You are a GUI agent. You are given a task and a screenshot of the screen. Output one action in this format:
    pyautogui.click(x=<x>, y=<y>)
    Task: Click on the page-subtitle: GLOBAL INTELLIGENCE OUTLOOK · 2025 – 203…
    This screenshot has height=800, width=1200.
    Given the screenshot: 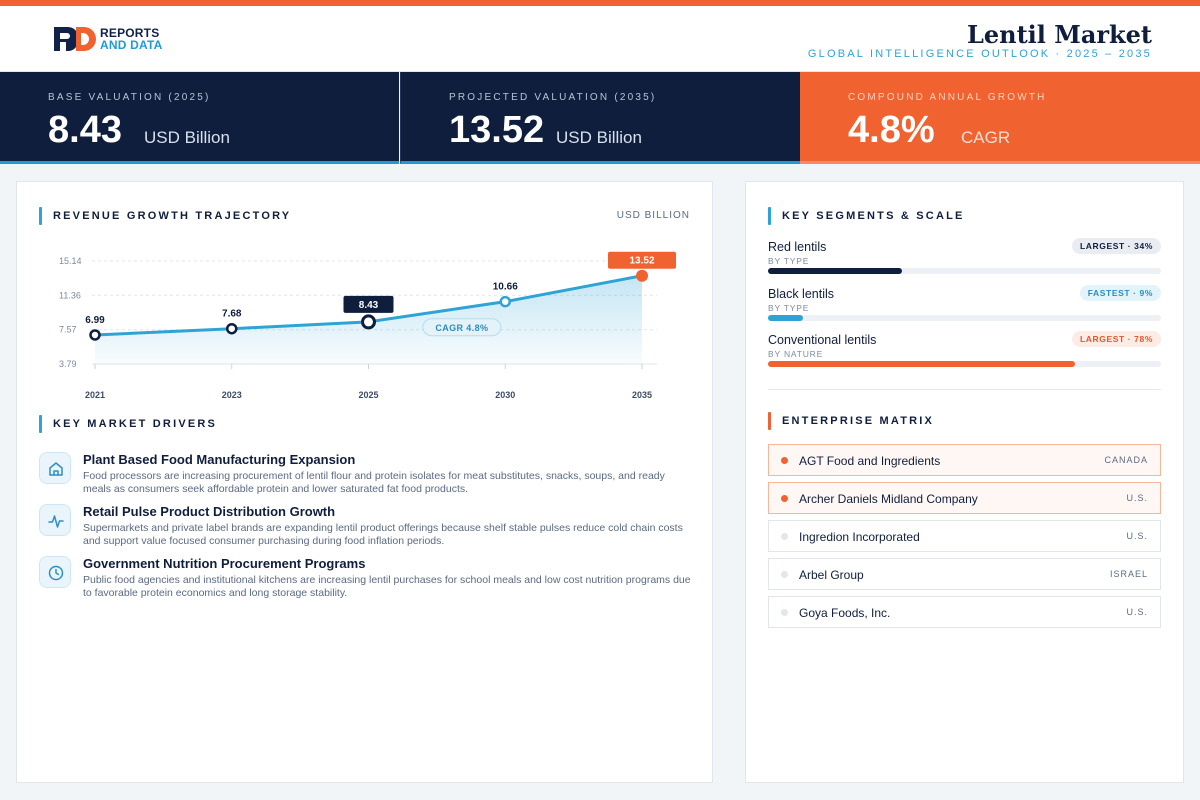 What is the action you would take?
    pyautogui.click(x=979, y=54)
    